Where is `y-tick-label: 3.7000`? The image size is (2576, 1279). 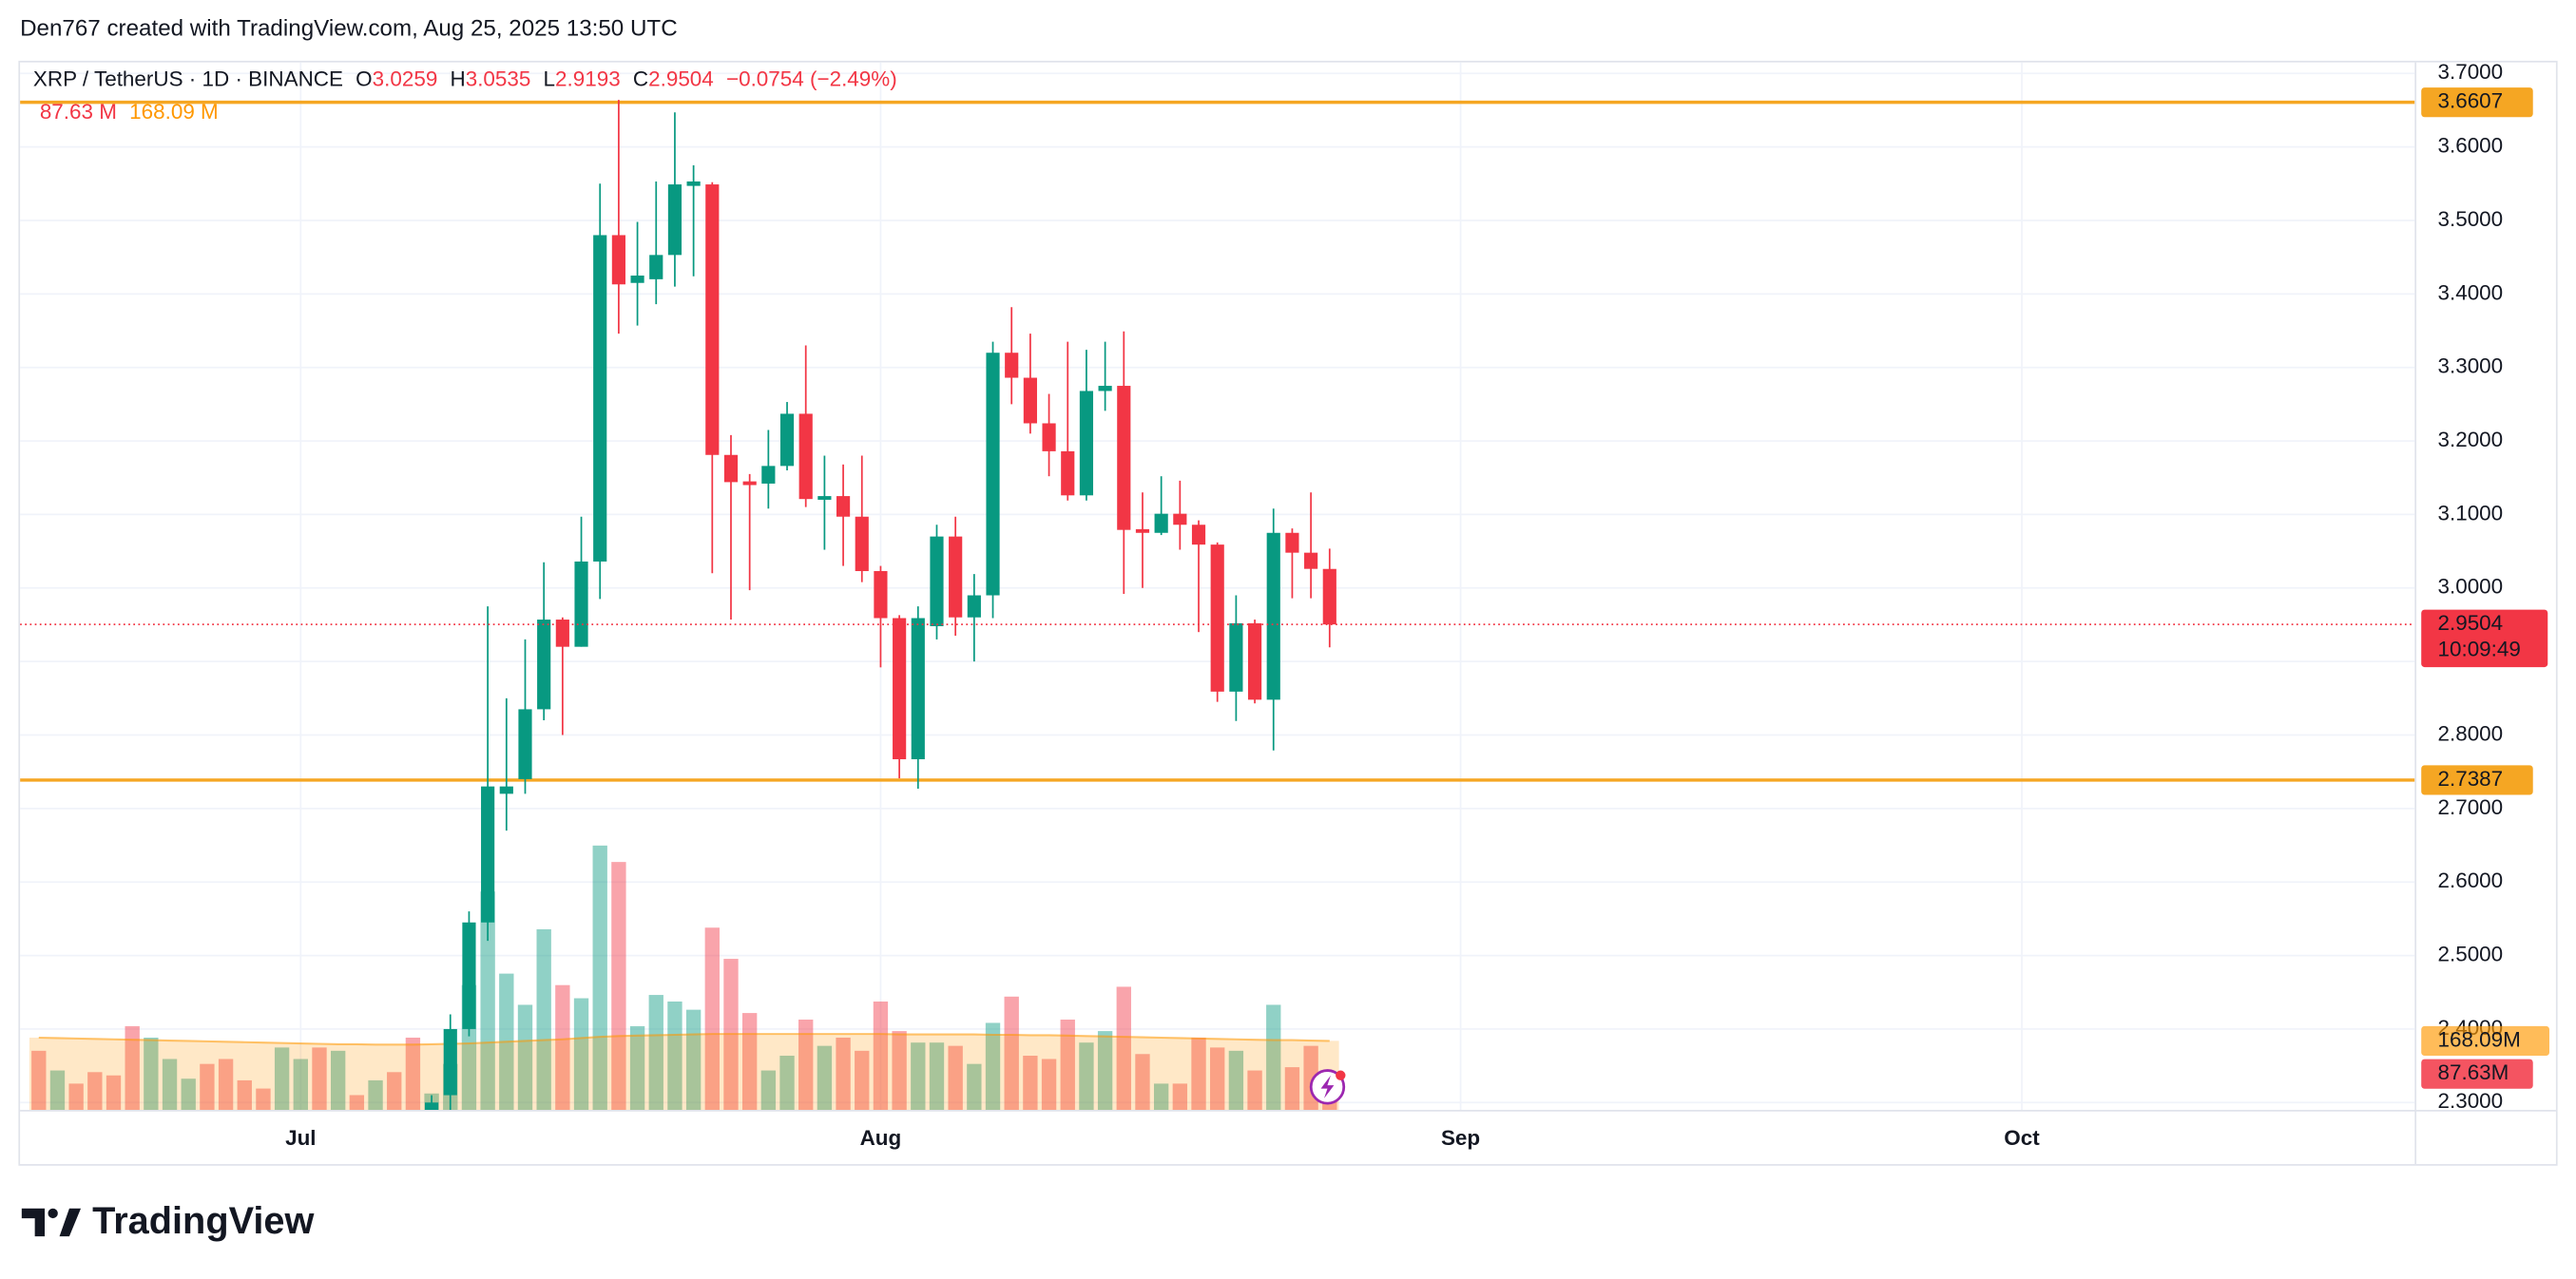
y-tick-label: 3.7000 is located at coordinates (2470, 72).